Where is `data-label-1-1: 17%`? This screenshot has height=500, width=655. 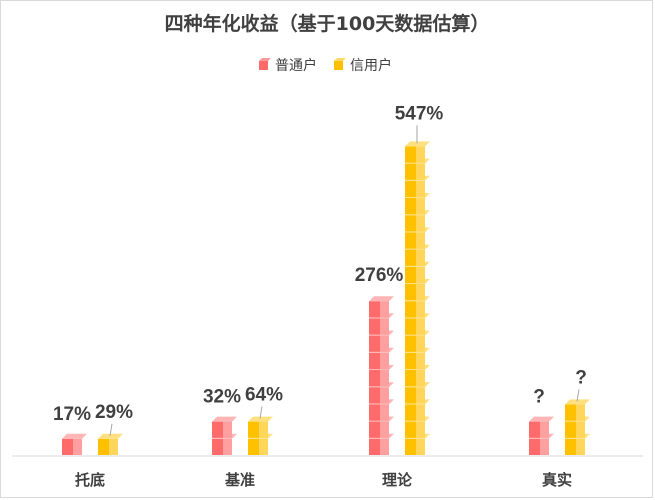
data-label-1-1: 17% is located at coordinates (72, 414).